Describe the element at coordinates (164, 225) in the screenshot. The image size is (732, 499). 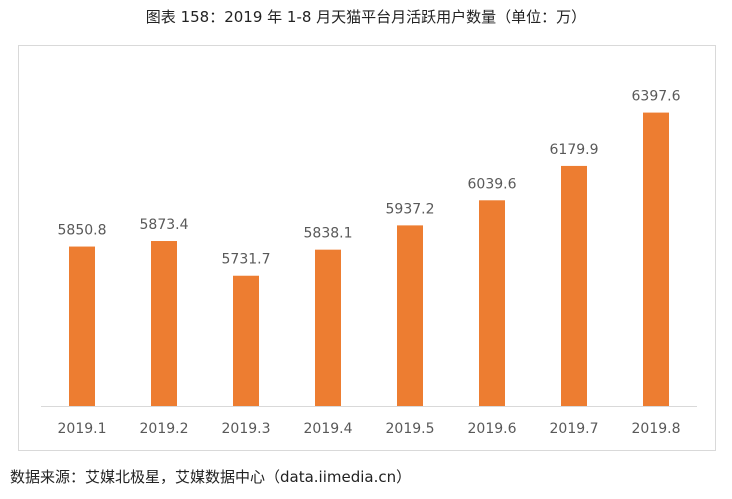
I see `data-label: 5873.4` at that location.